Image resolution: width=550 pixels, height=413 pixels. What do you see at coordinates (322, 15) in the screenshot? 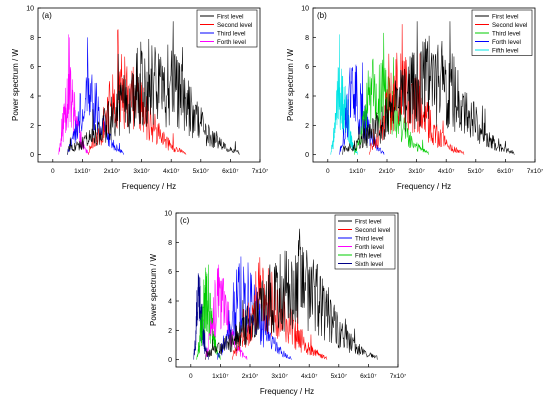
I see `panel-label: (b)` at bounding box center [322, 15].